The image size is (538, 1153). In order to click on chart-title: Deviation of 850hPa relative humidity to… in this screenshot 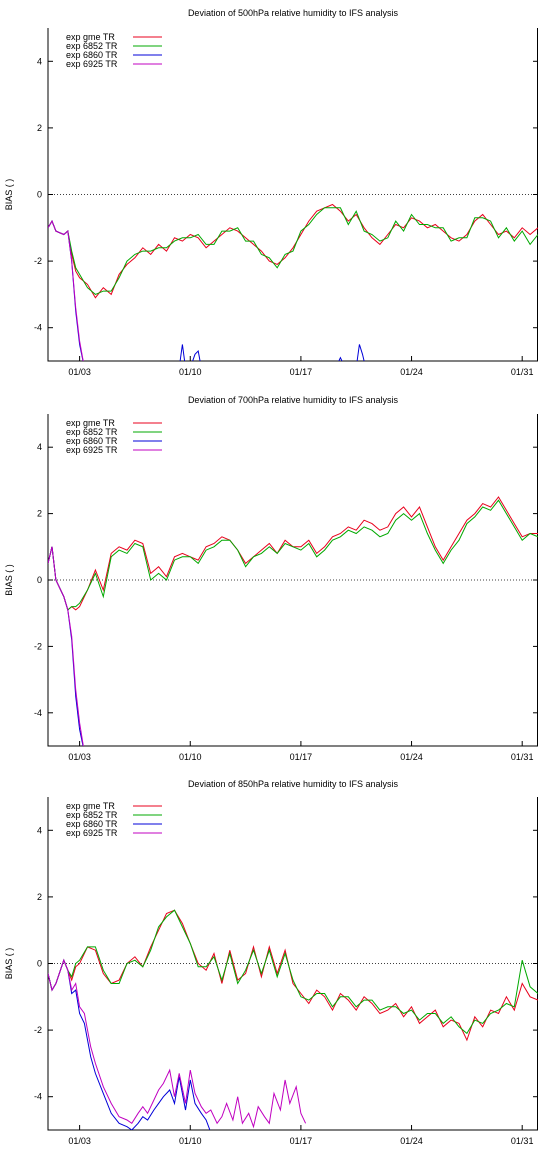, I will do `click(293, 784)`.